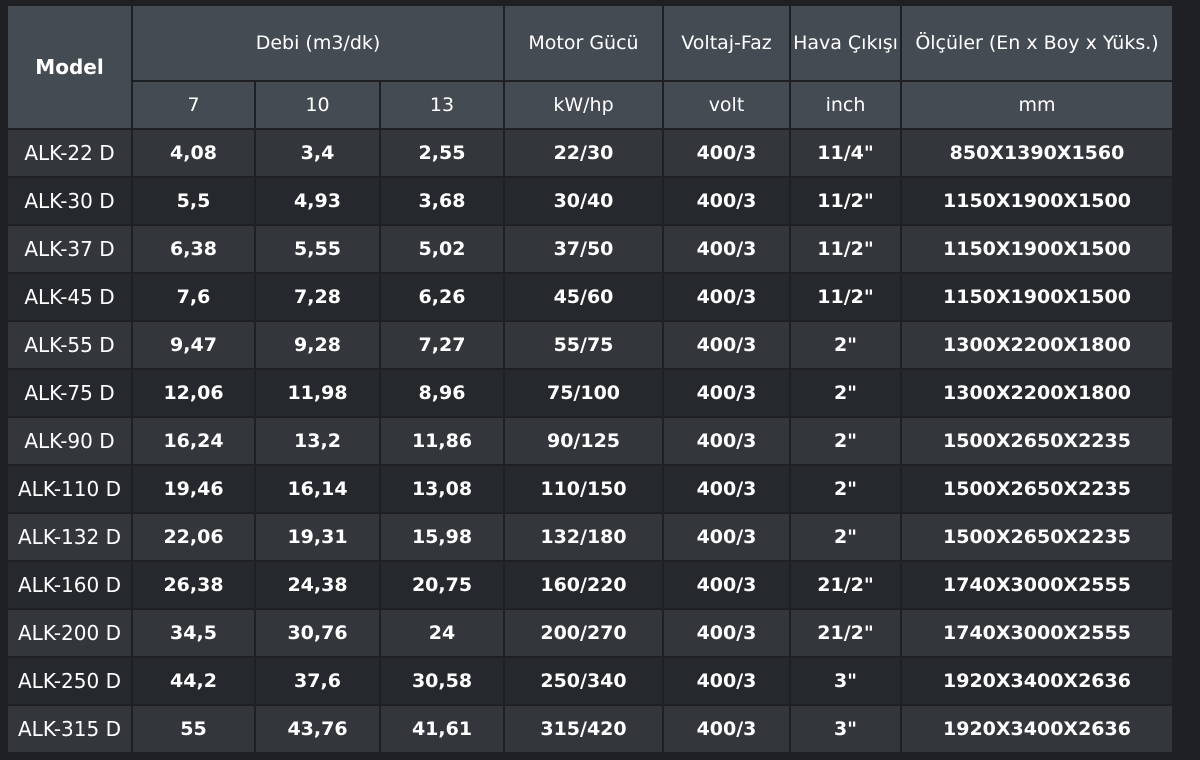  I want to click on cell-air-outlet: 3", so click(845, 681).